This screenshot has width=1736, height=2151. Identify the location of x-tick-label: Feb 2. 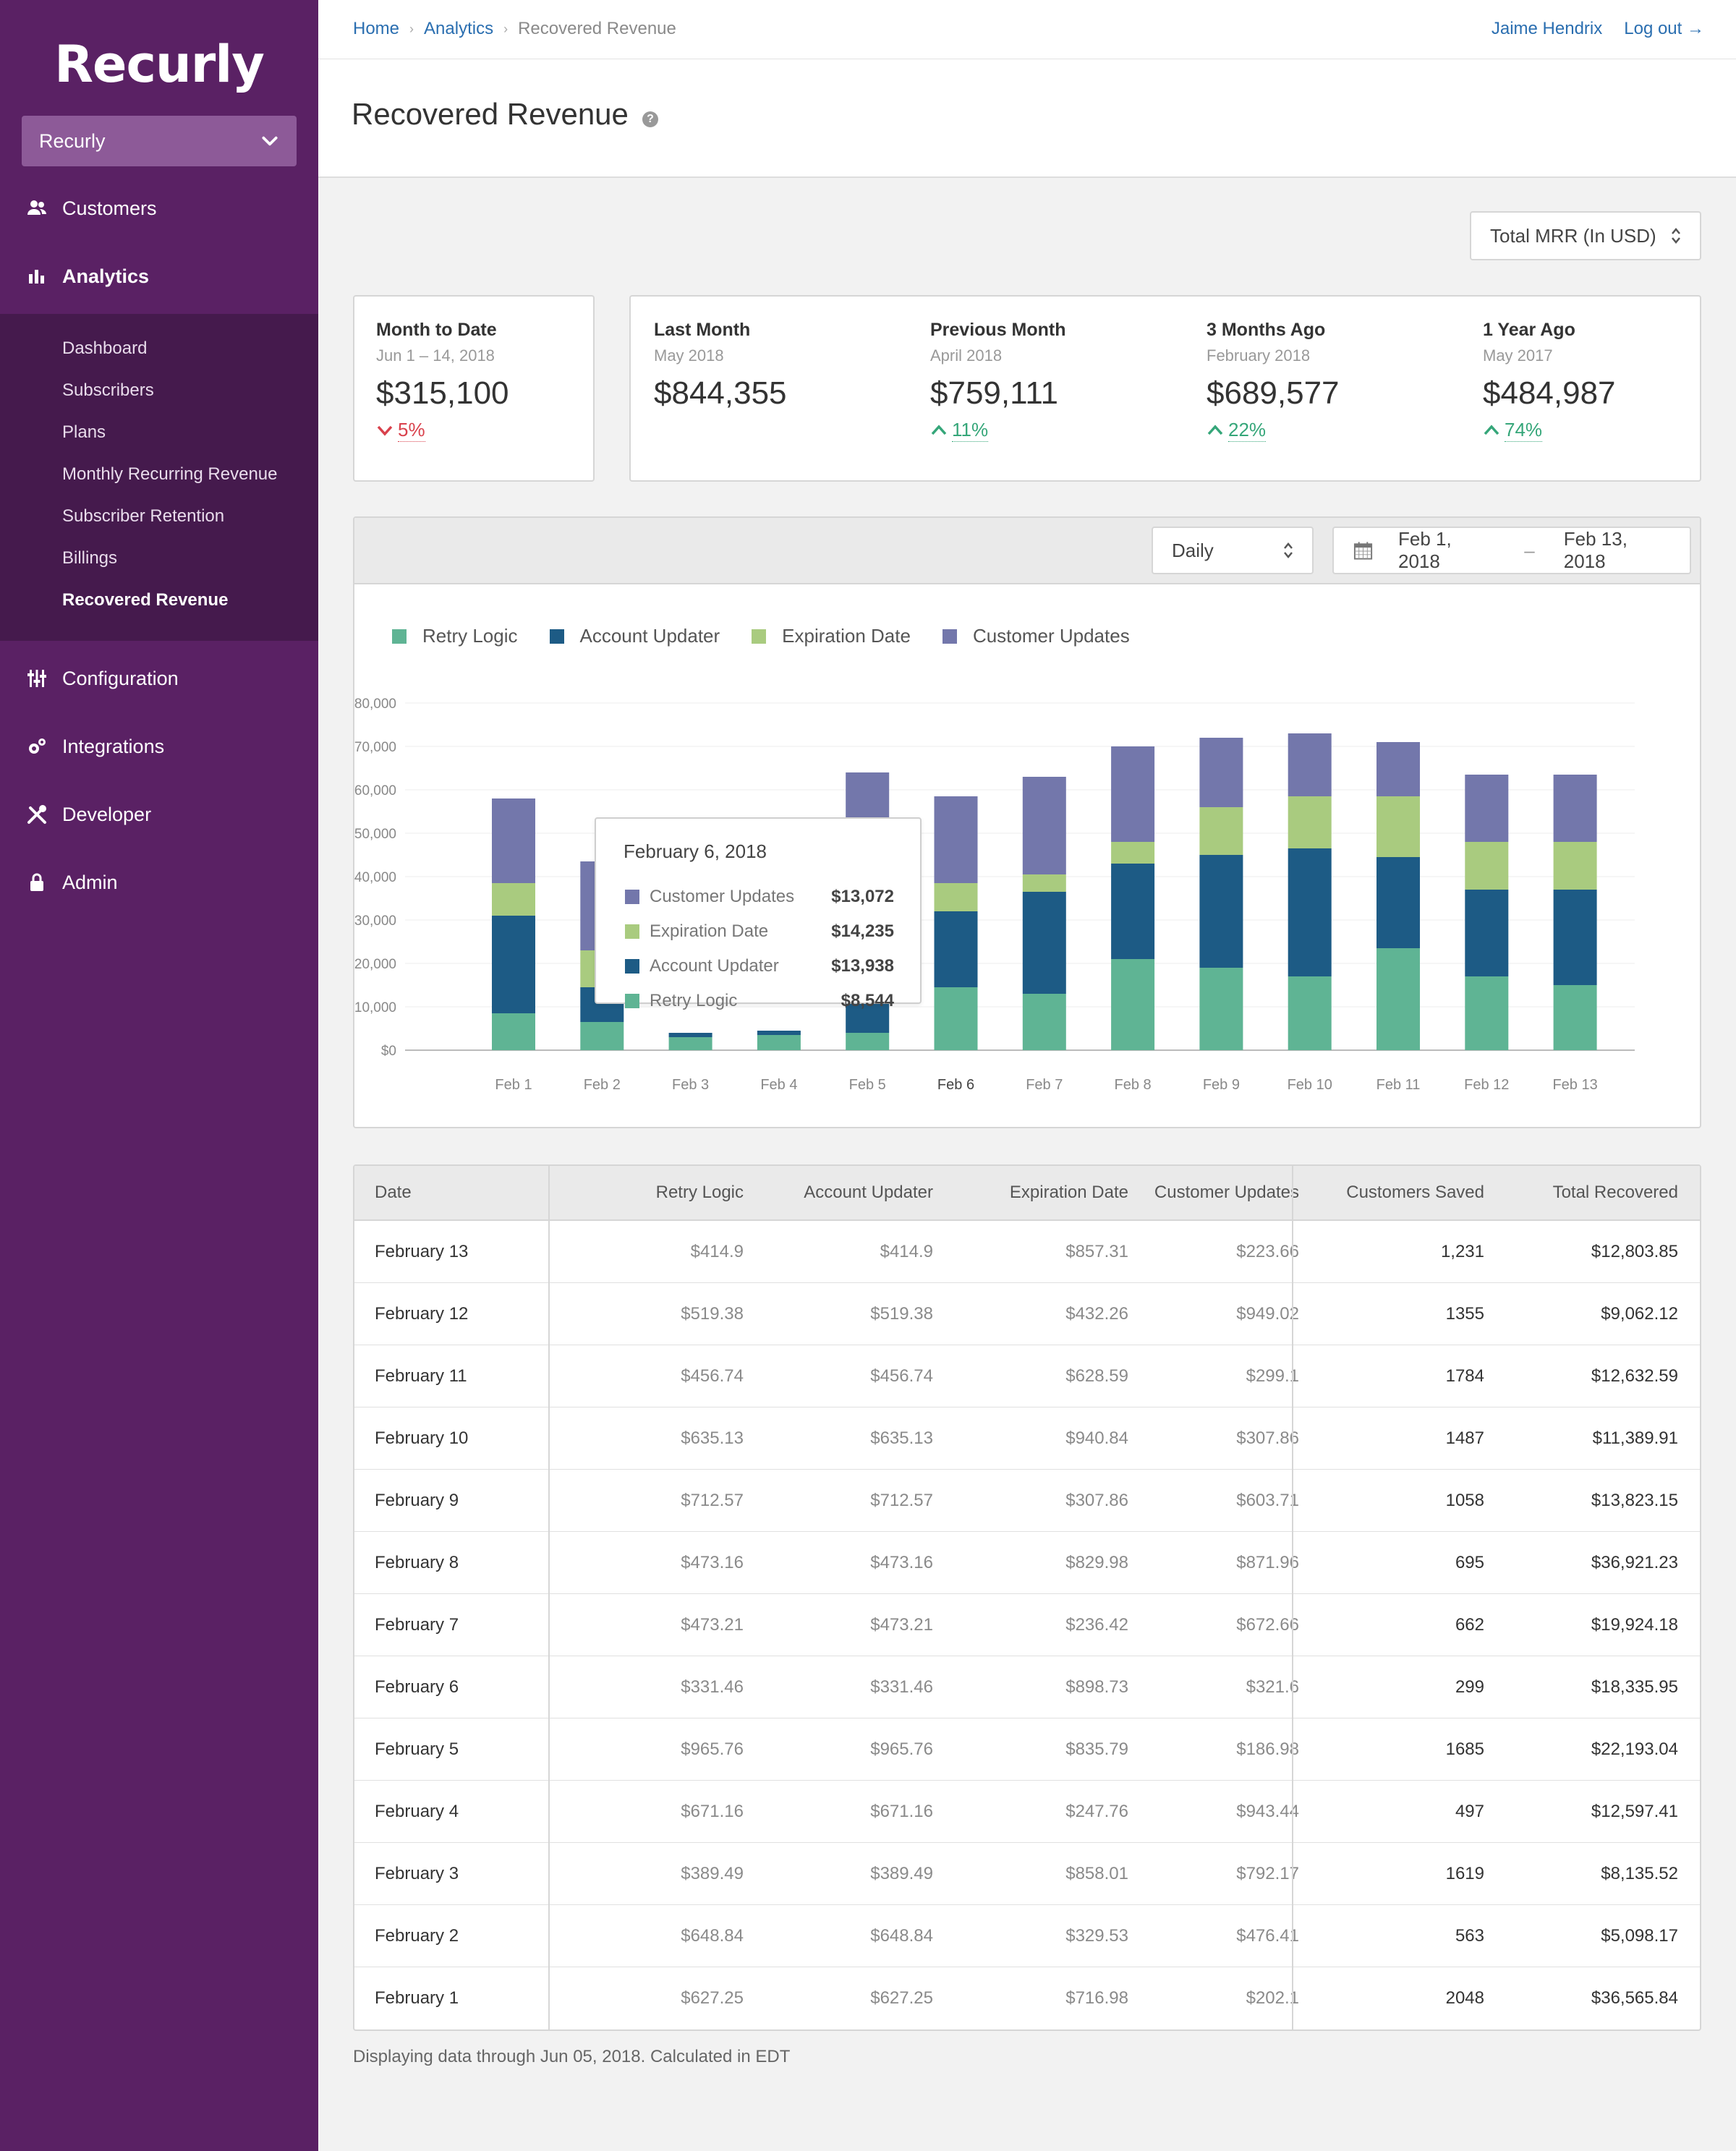
(603, 1085).